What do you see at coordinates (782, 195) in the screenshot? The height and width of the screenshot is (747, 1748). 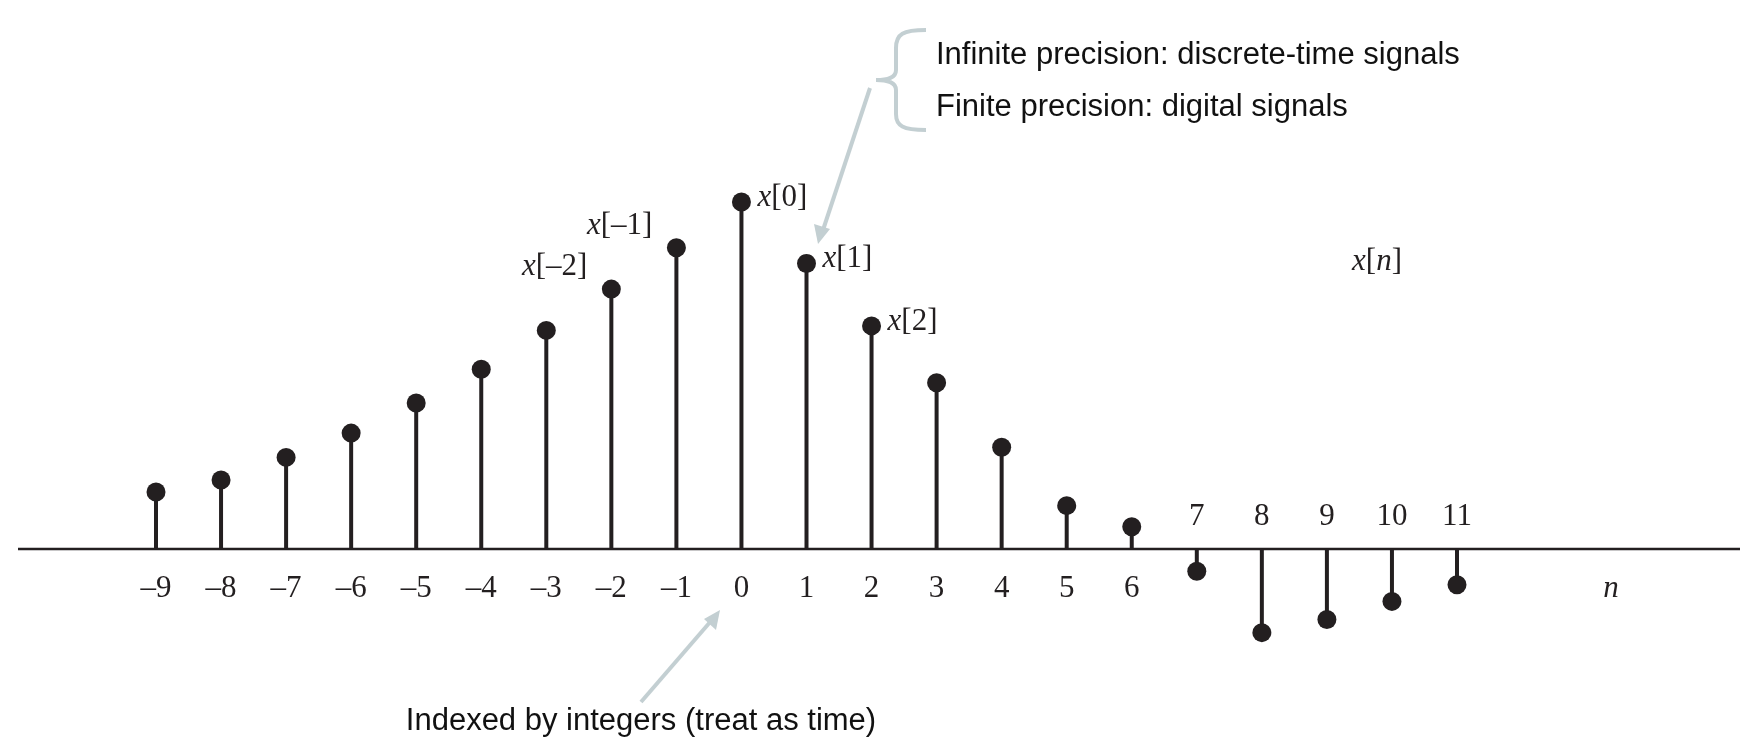 I see `annotation: x[0]` at bounding box center [782, 195].